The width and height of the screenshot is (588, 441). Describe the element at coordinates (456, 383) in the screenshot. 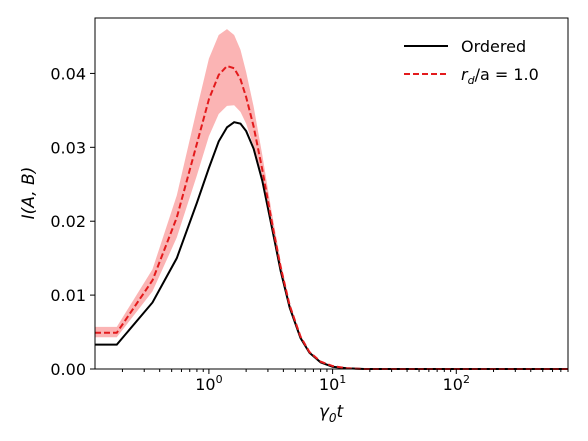

I see `x-tick-label: 10²` at that location.